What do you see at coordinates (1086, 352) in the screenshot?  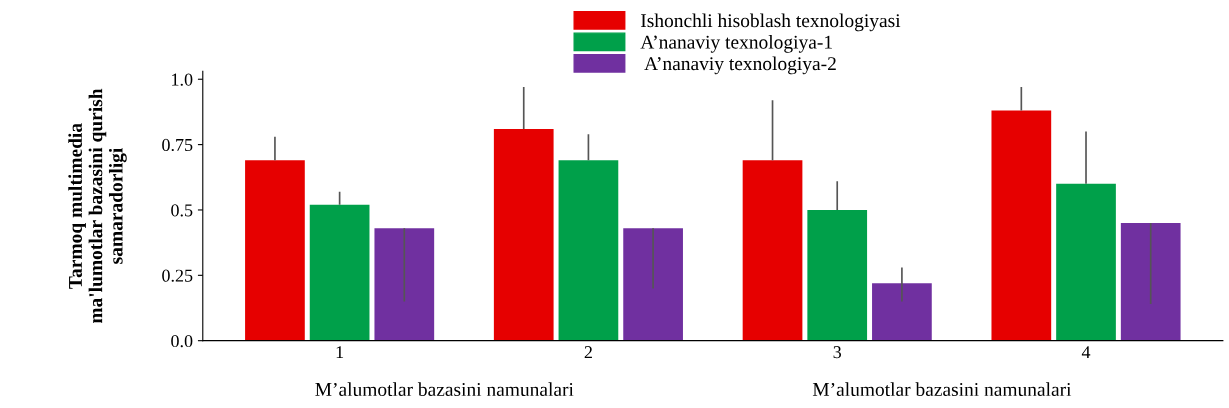 I see `x-tick-label: 4` at bounding box center [1086, 352].